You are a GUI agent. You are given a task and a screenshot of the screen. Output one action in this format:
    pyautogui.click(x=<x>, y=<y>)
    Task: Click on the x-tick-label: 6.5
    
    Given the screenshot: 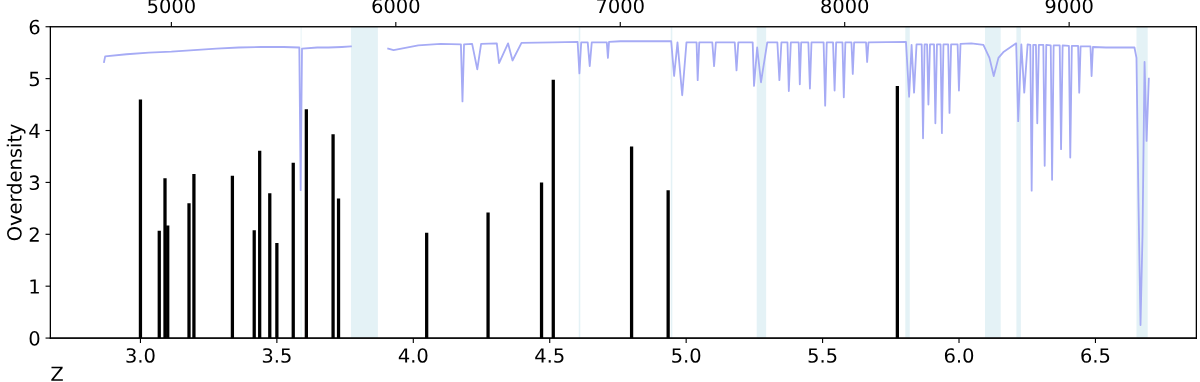 What is the action you would take?
    pyautogui.click(x=1095, y=355)
    